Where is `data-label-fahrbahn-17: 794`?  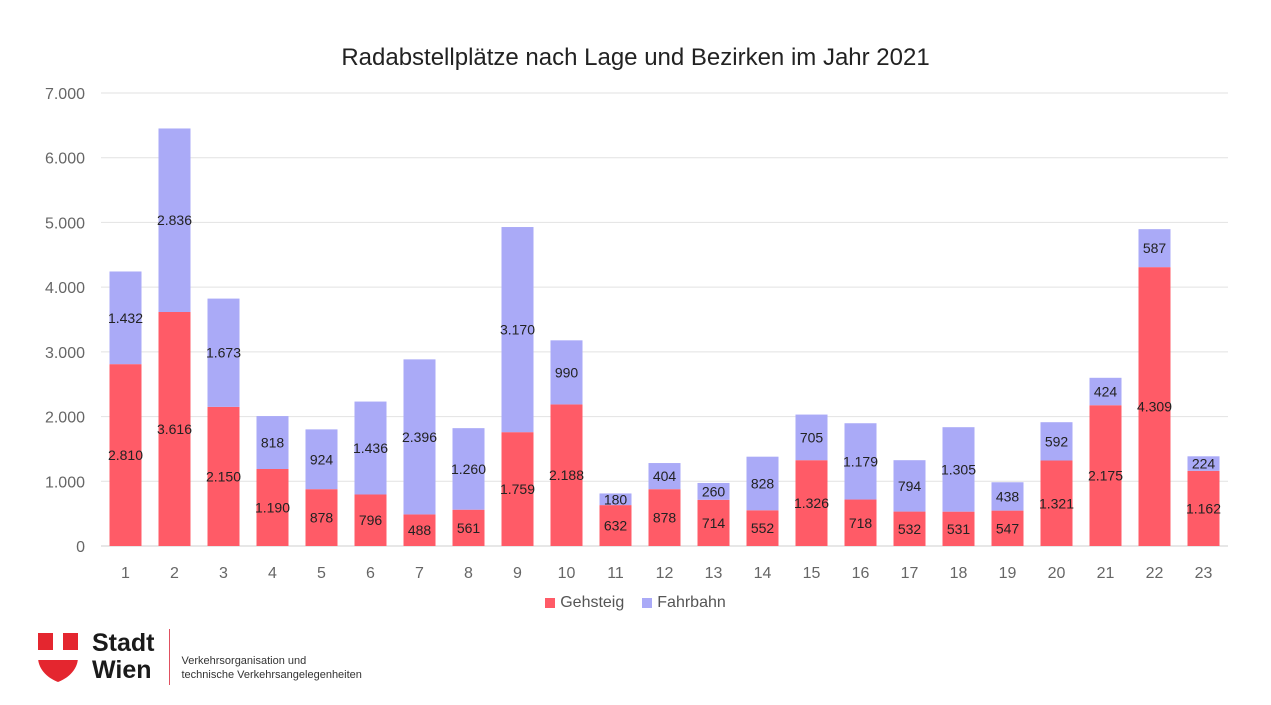
data-label-fahrbahn-17: 794 is located at coordinates (910, 486).